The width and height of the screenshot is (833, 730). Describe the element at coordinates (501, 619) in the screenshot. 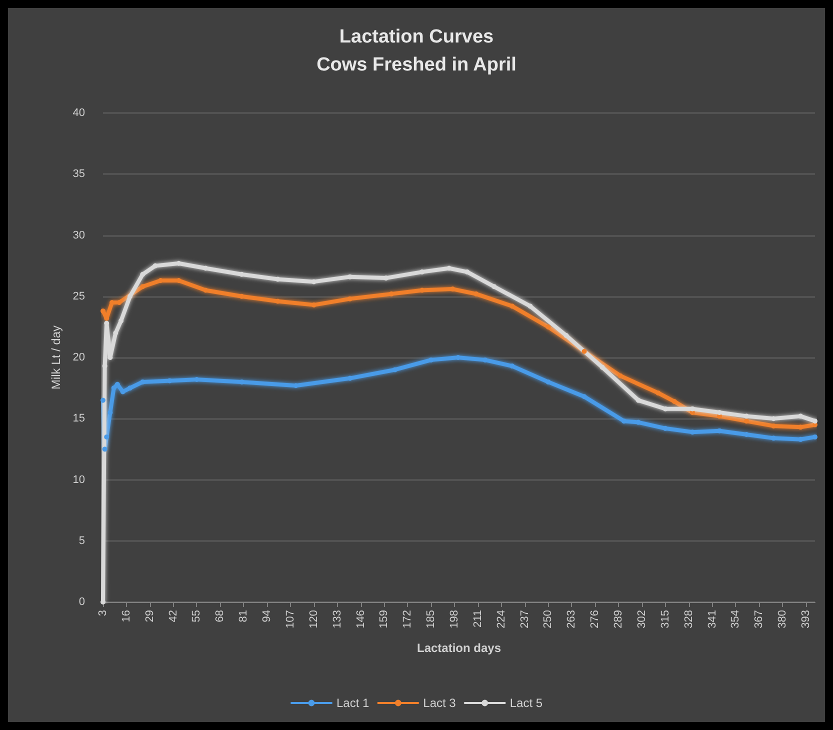

I see `x-tick-label: 224` at that location.